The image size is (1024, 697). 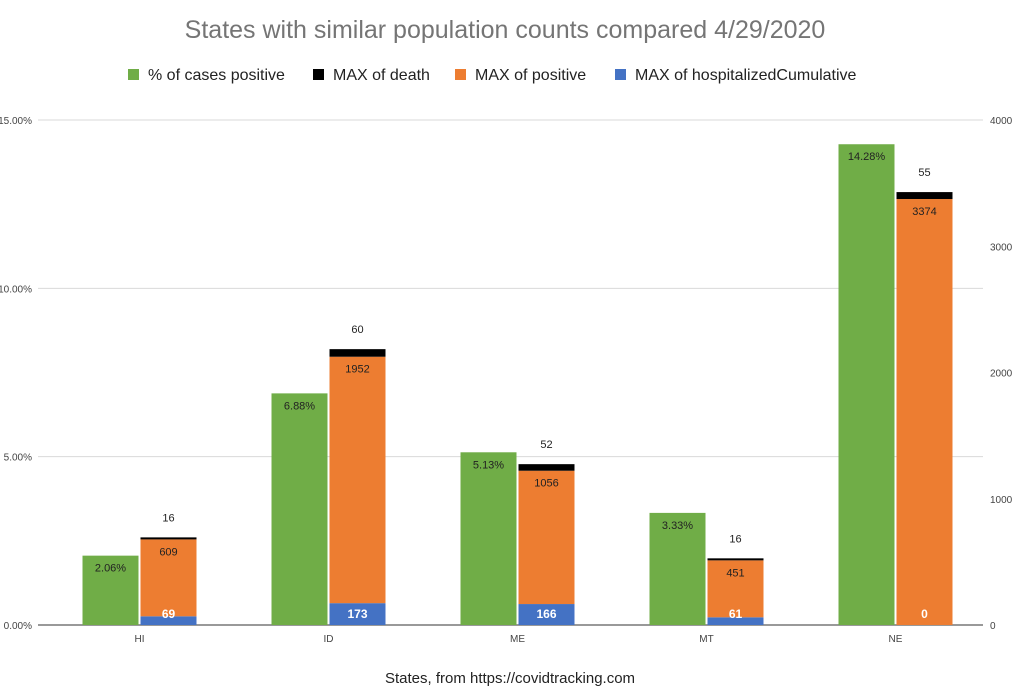 What do you see at coordinates (546, 537) in the screenshot?
I see `bar-positive-me` at bounding box center [546, 537].